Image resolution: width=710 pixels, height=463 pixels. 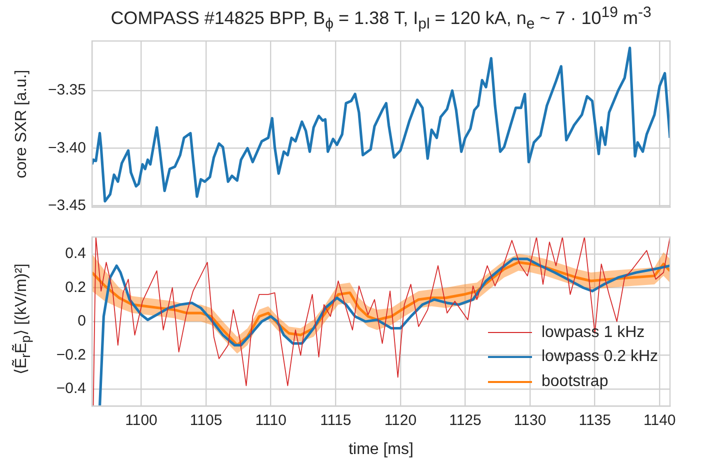 I want to click on legend-label: bootstrap, so click(x=575, y=381).